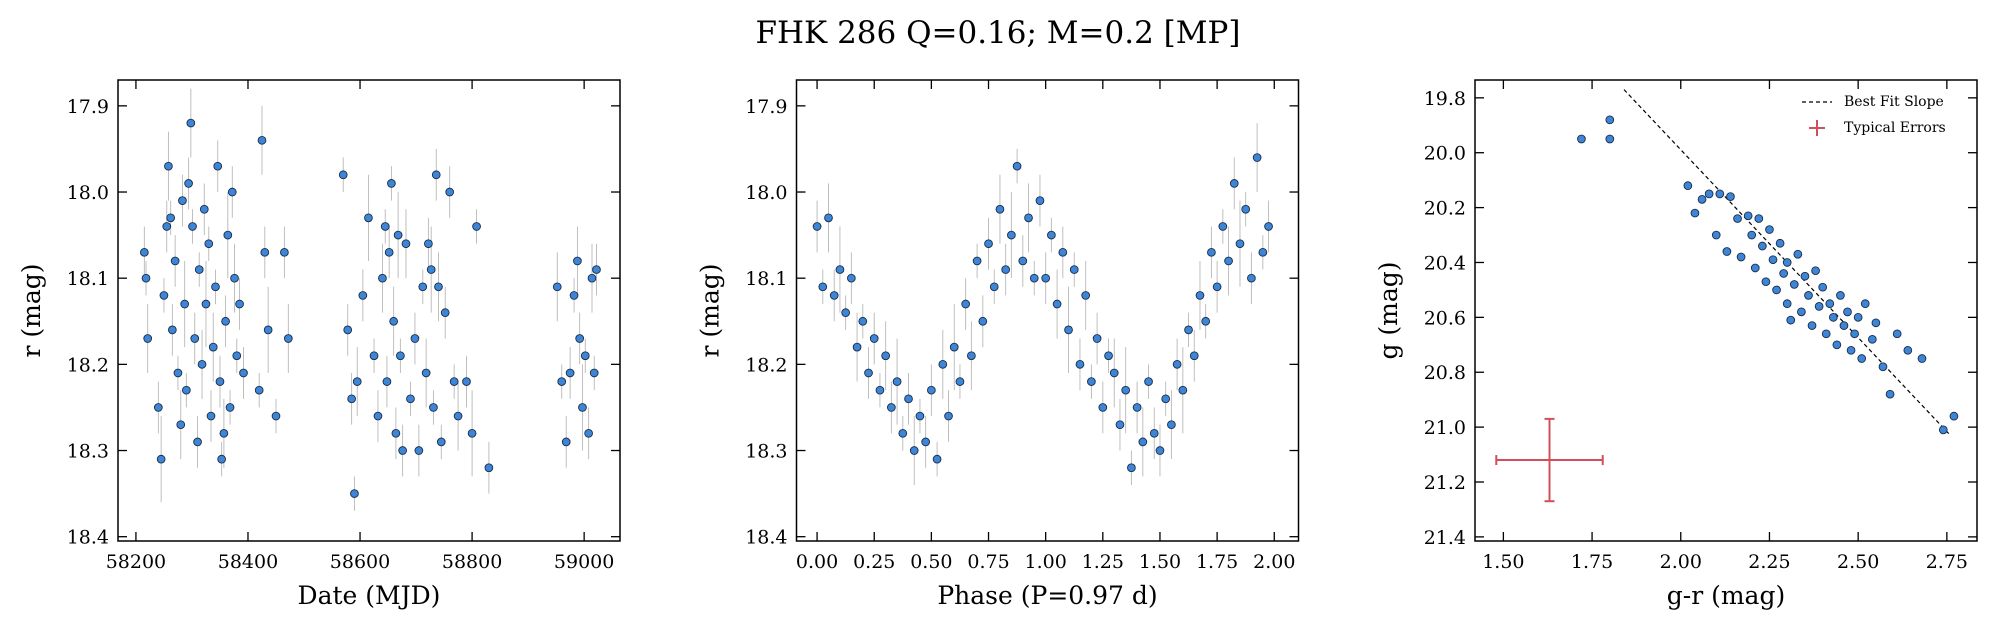 This screenshot has height=632, width=1997. What do you see at coordinates (1445, 209) in the screenshot?
I see `y-tick-label: 20.2` at bounding box center [1445, 209].